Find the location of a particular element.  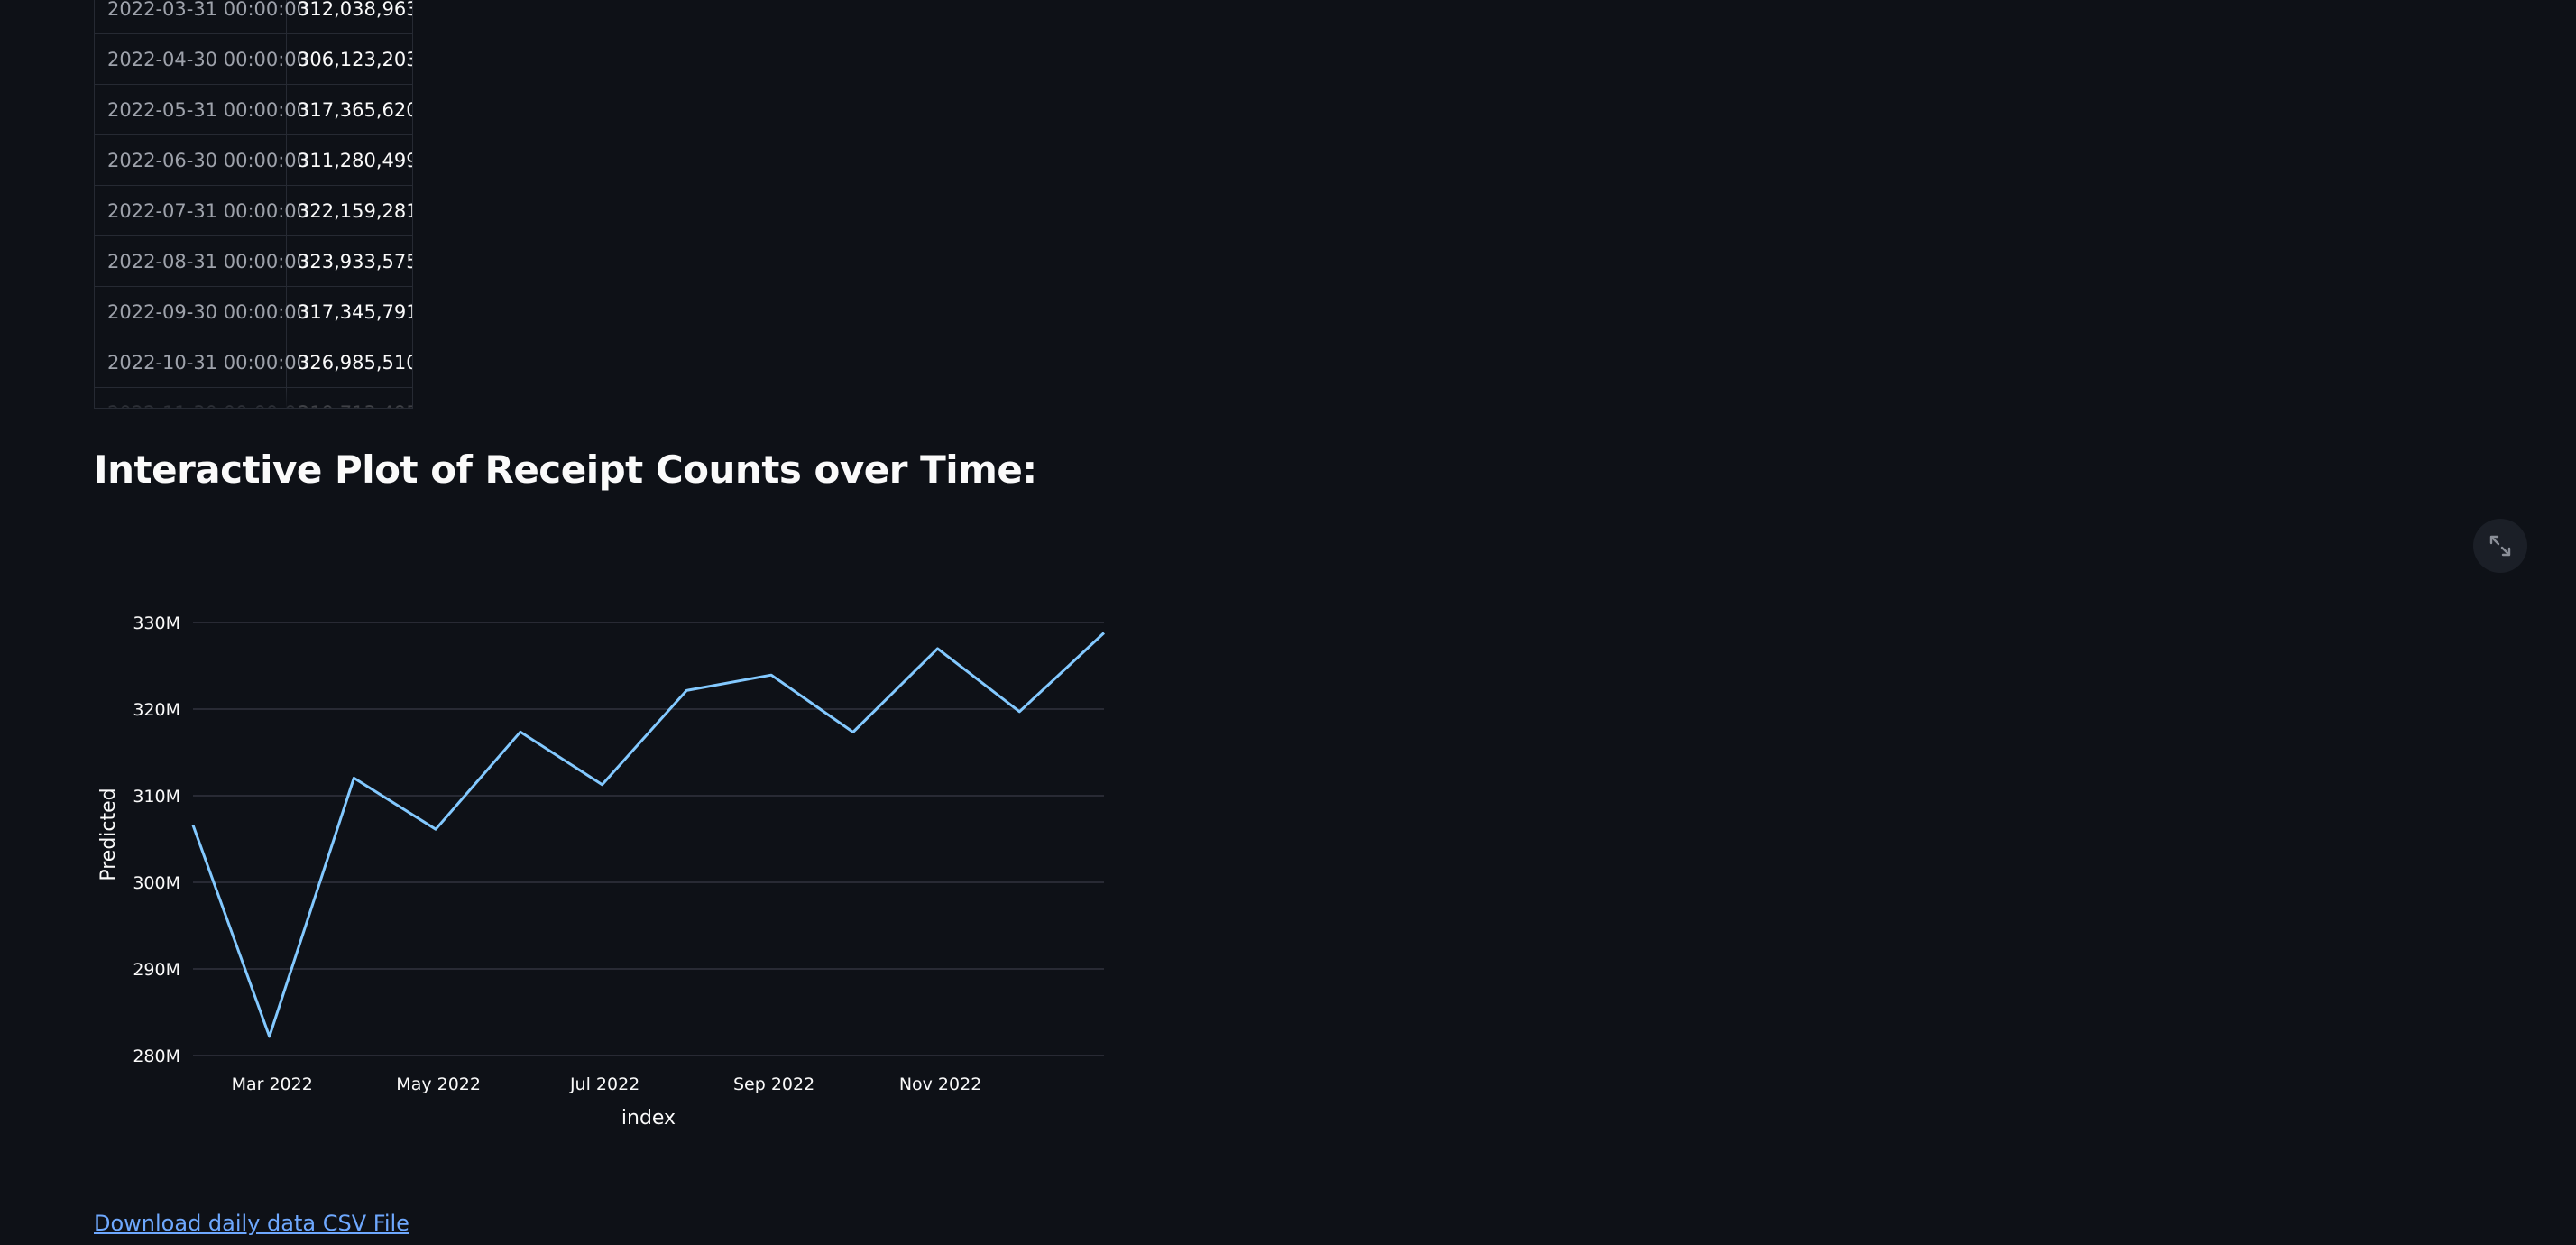

x-axis-ticks: Mar 2022 May 2022 Jul 2022 Sep 2022 Nov 2022 is located at coordinates (607, 1084).